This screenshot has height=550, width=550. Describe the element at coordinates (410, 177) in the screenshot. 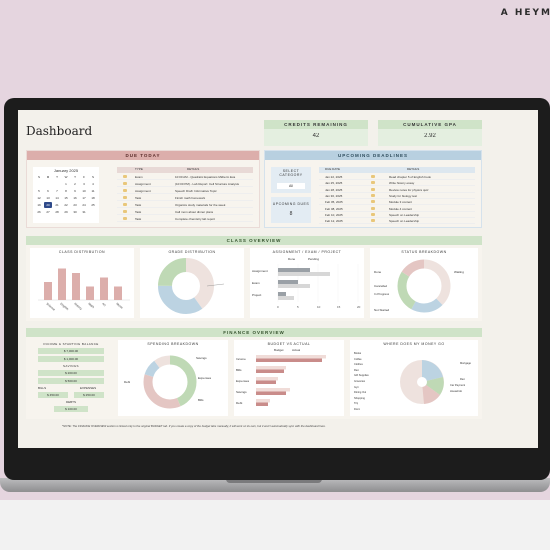

I see `row-details: Read chapter 5 of English book` at that location.